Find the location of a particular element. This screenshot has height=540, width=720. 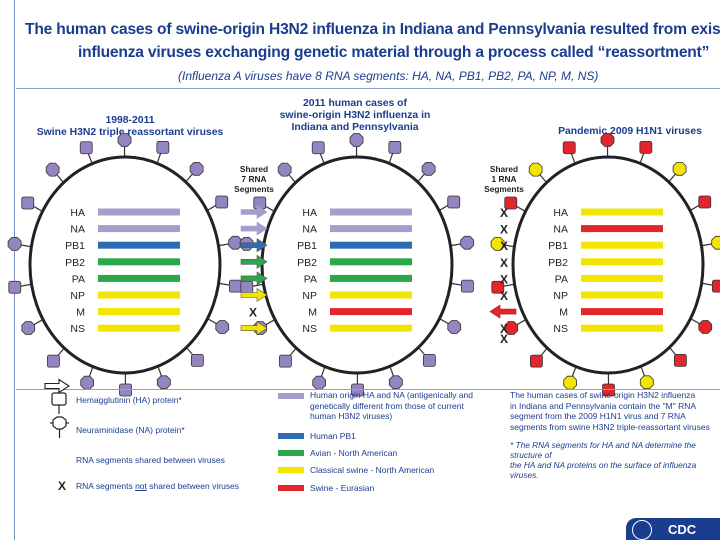

human-pb1-swatch is located at coordinates (291, 436).